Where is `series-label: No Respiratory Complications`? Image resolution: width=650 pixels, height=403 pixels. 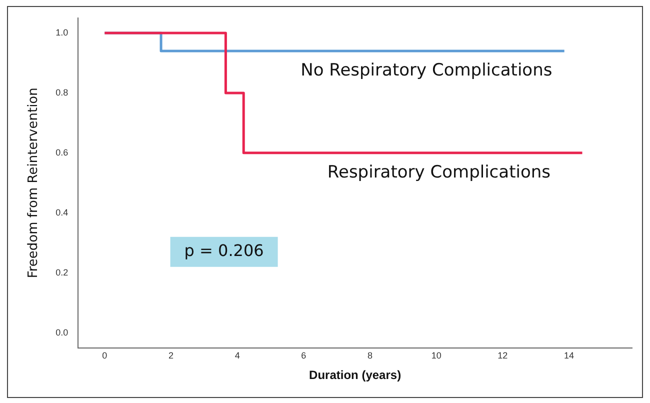
series-label: No Respiratory Complications is located at coordinates (426, 70).